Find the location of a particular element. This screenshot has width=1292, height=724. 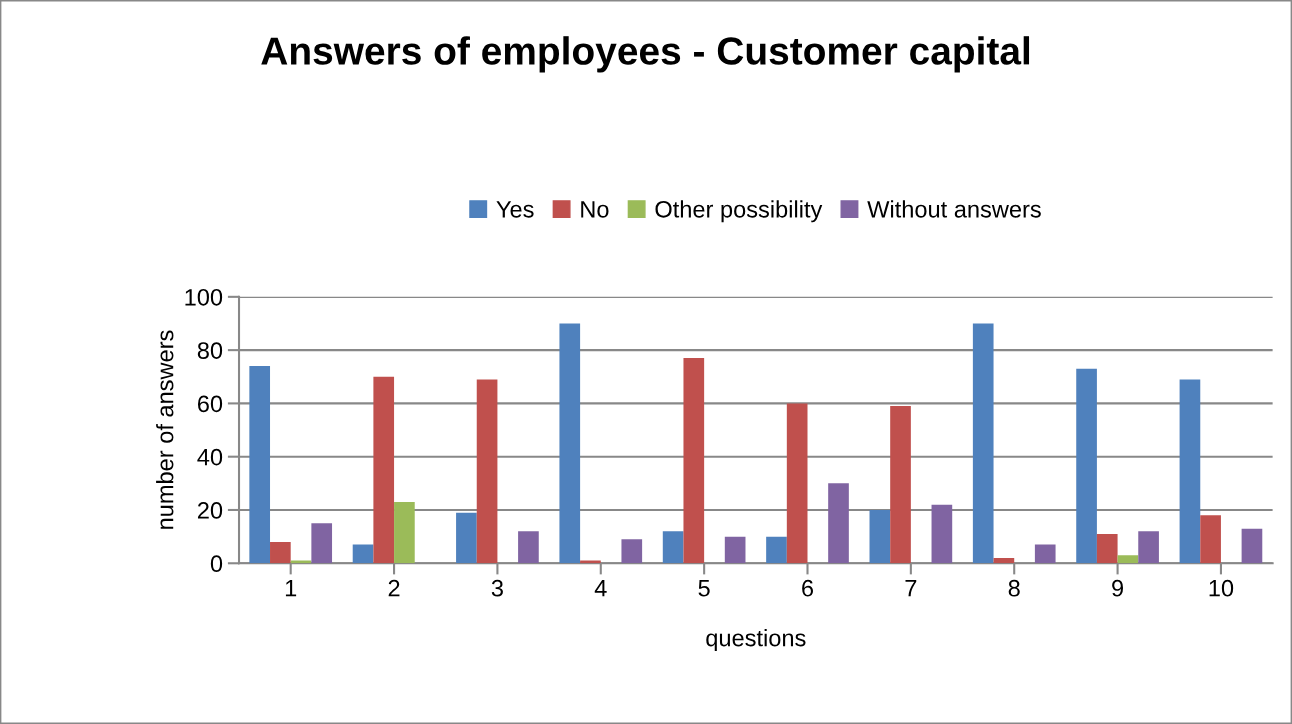

x-tick-label: 3 is located at coordinates (497, 588).